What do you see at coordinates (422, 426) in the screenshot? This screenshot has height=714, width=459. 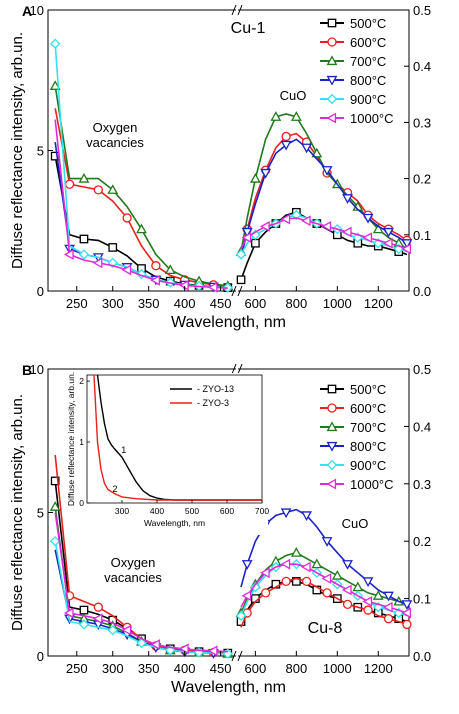 I see `panel-b-y-tick-label-right: 0.4` at bounding box center [422, 426].